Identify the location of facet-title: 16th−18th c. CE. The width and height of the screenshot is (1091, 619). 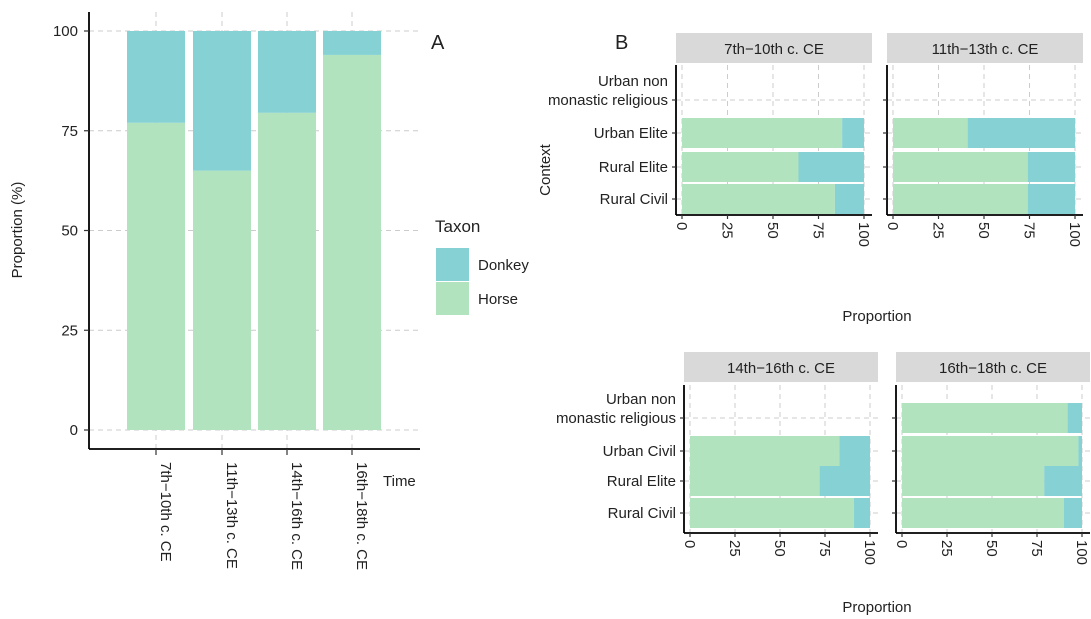
(993, 368).